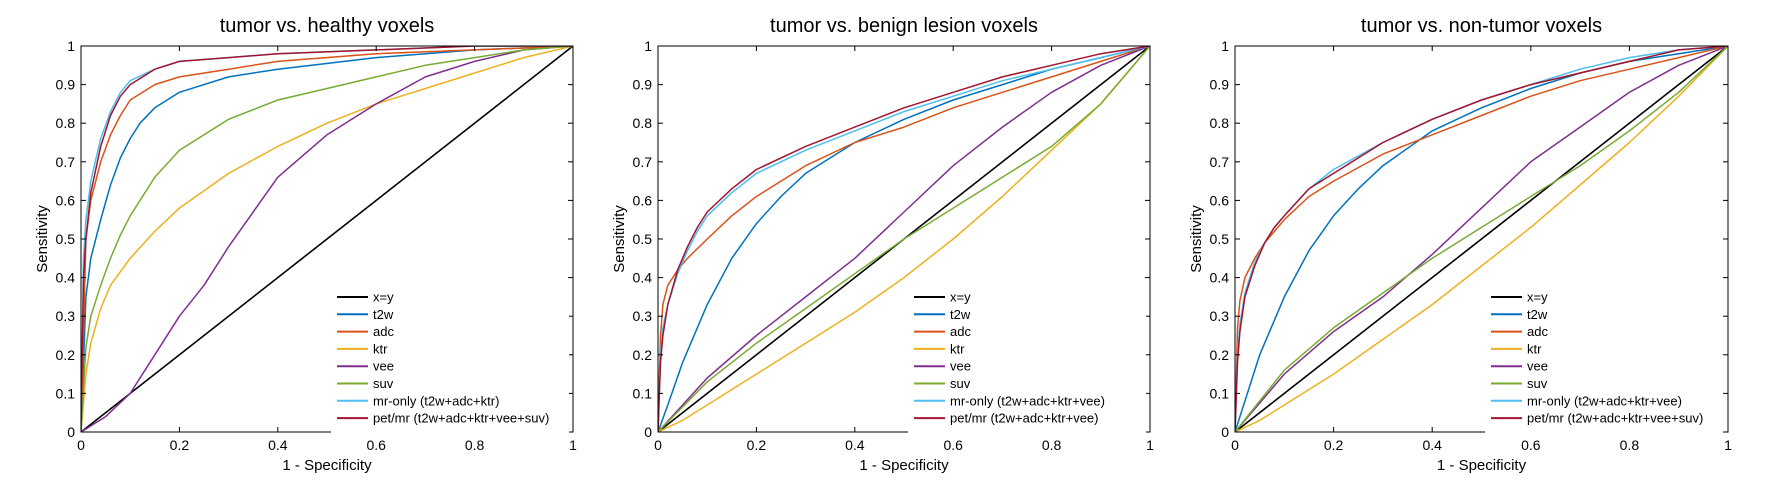  What do you see at coordinates (904, 26) in the screenshot?
I see `chart-title: tumor vs. benign lesion voxels` at bounding box center [904, 26].